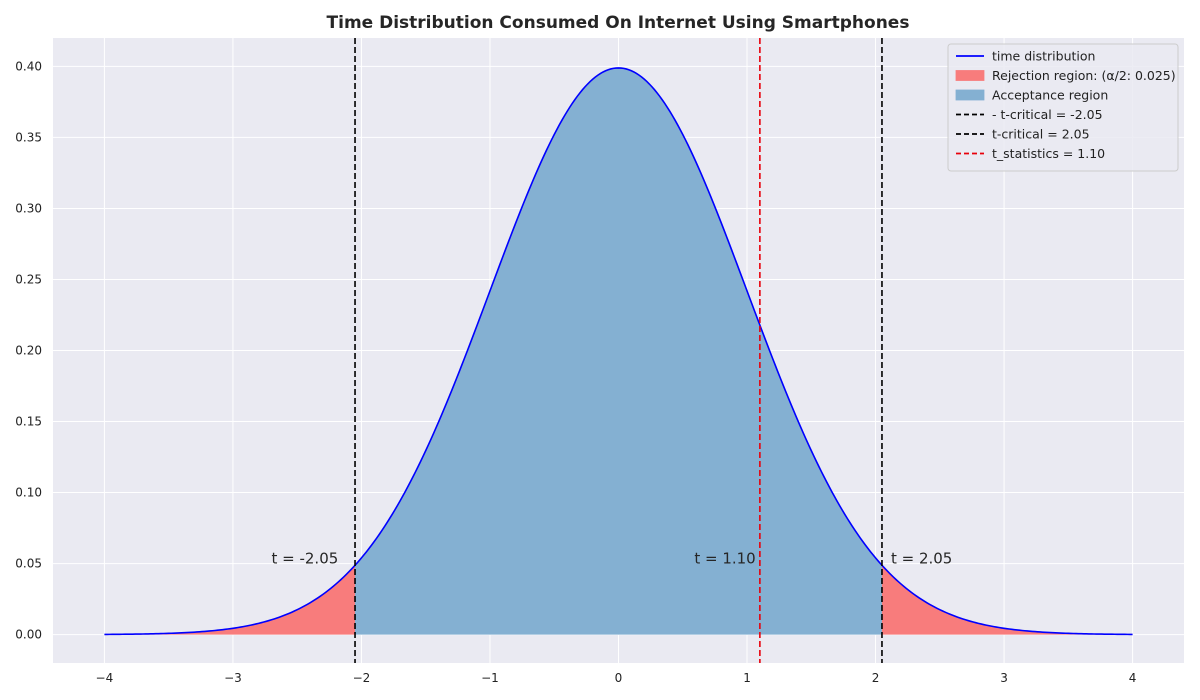 The image size is (1200, 700). I want to click on legend-label: Rejection region: (α/2: 0.025), so click(1084, 75).